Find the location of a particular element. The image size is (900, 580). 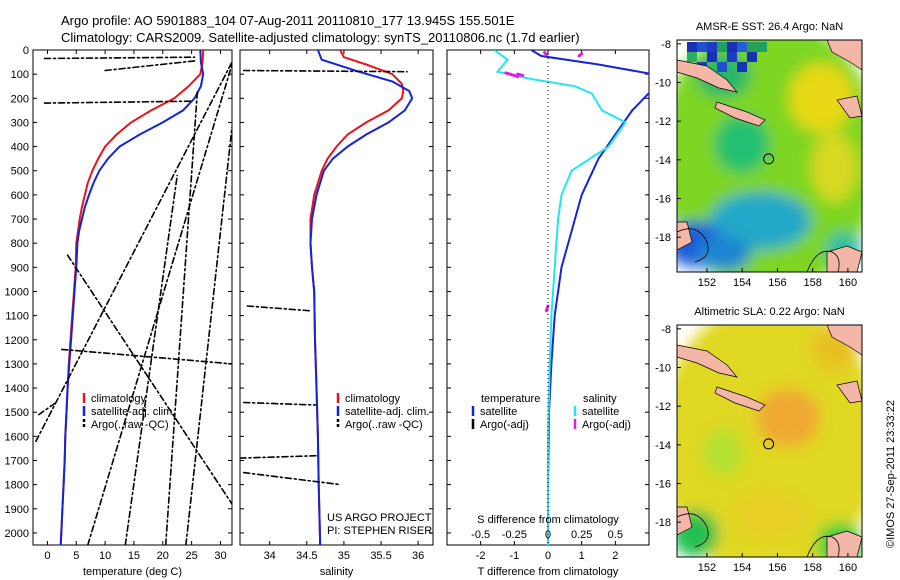

sla_map-field-blob is located at coordinates (769, 515).